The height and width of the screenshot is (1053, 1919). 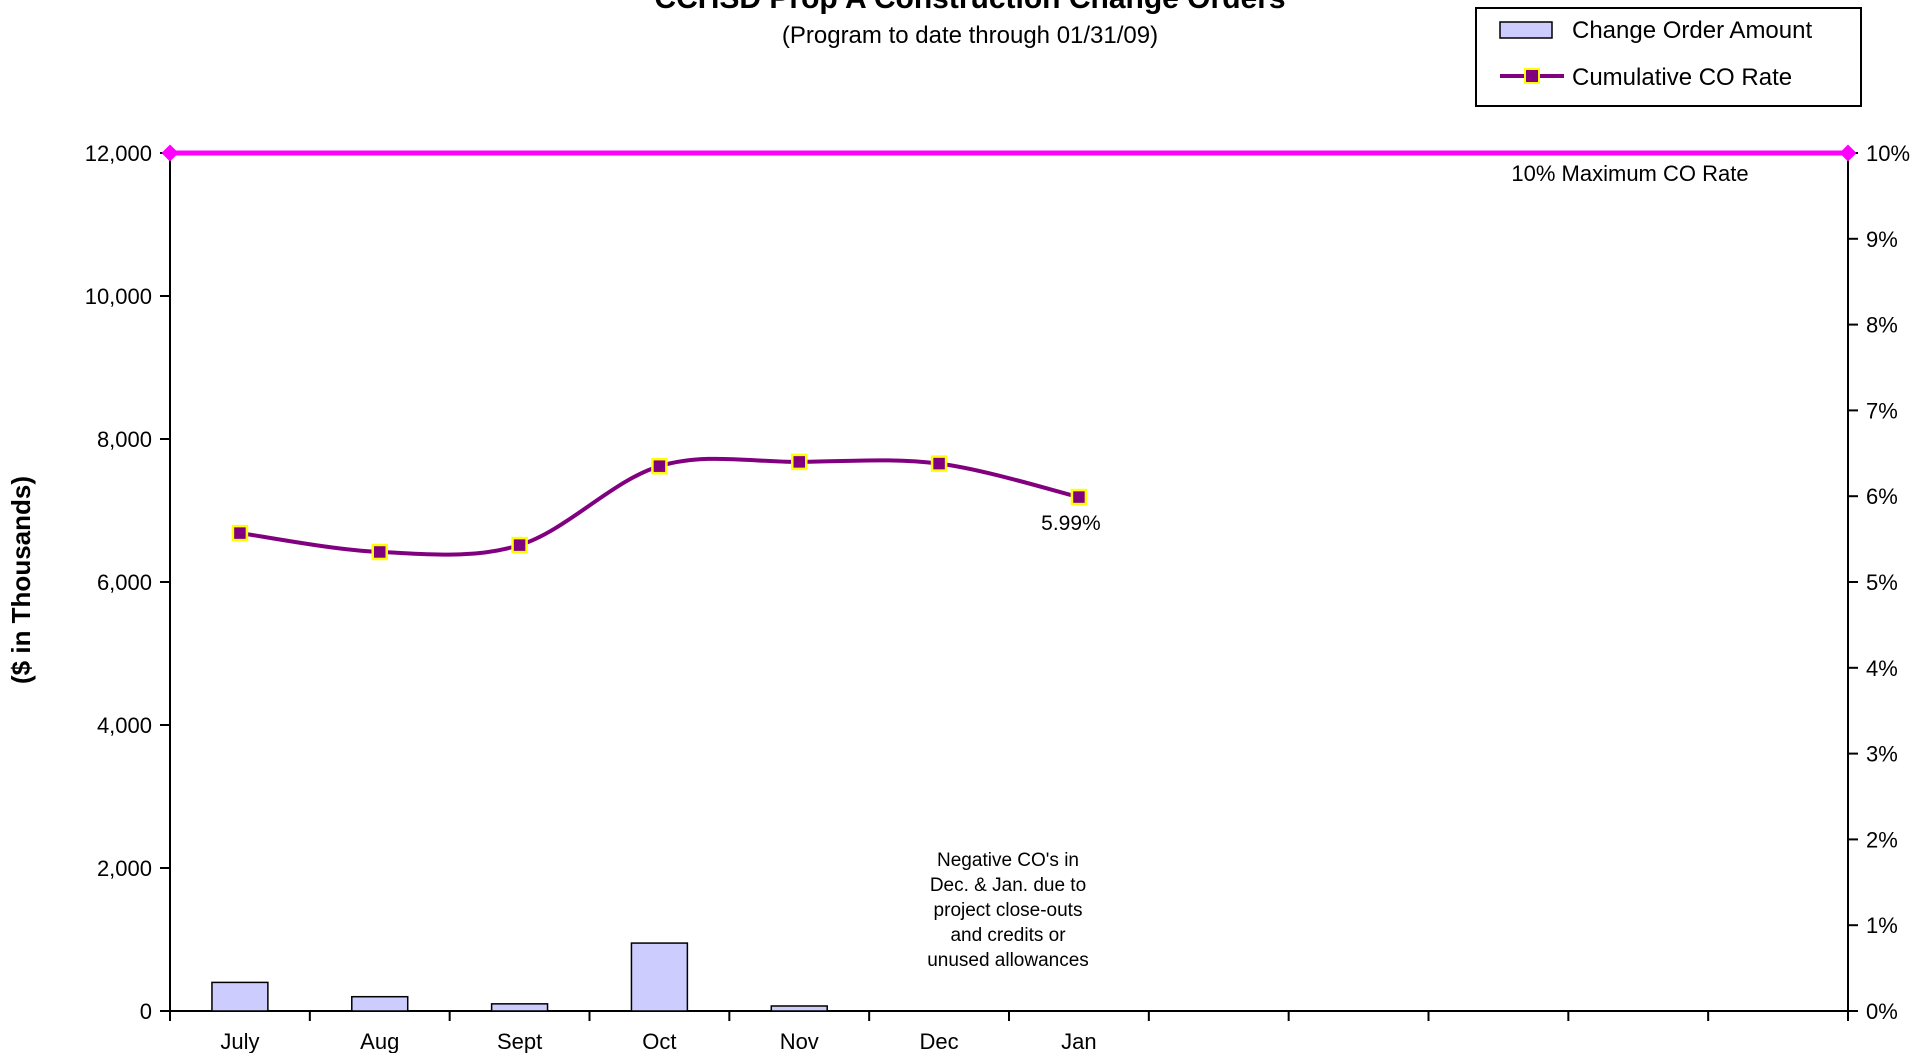 What do you see at coordinates (124, 439) in the screenshot?
I see `y-tick-label: 8,000` at bounding box center [124, 439].